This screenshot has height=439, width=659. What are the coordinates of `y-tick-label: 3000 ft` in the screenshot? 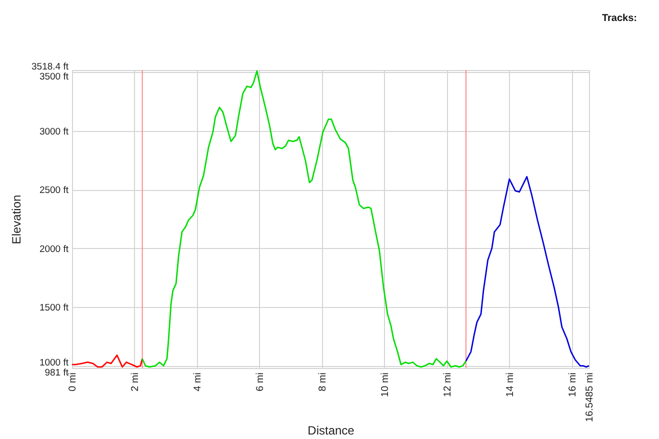 It's located at (54, 132).